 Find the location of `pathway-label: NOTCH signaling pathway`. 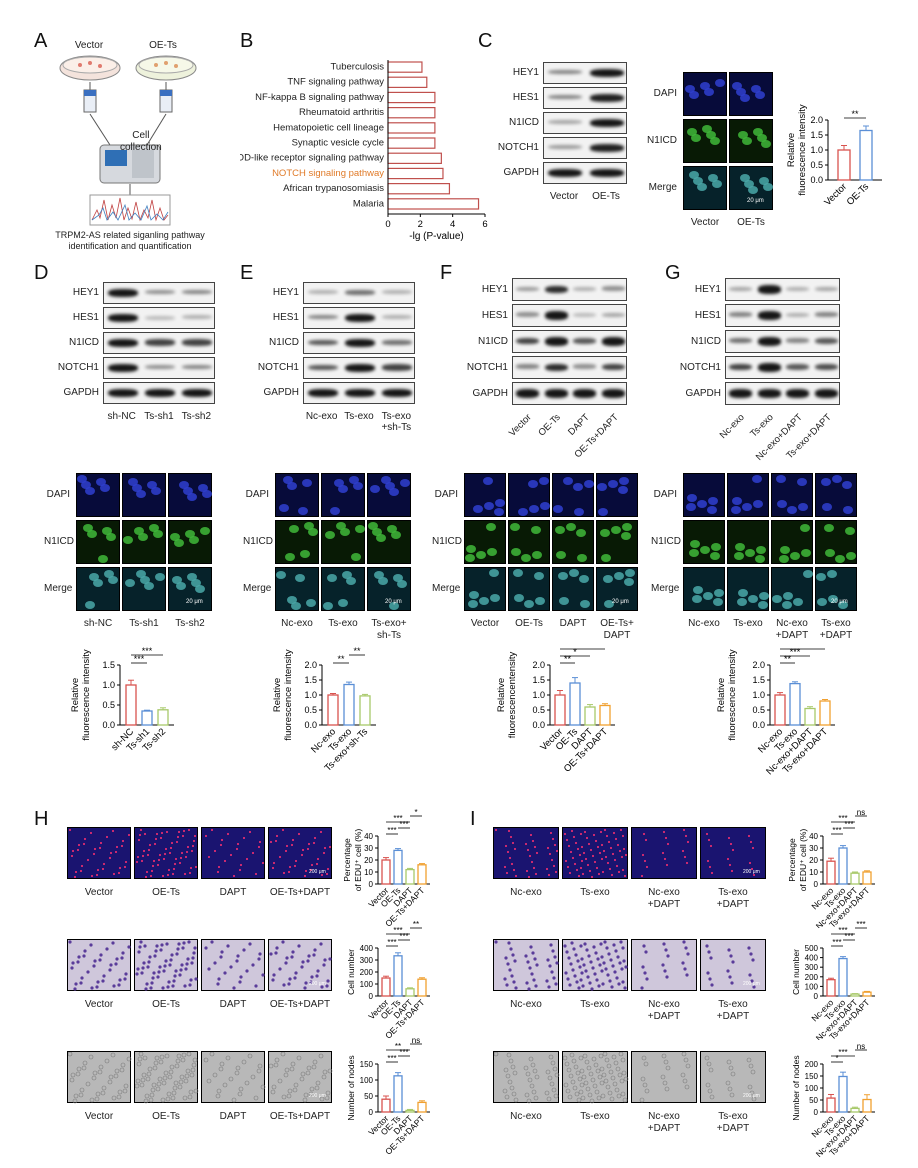

pathway-label: NOTCH signaling pathway is located at coordinates (328, 173).